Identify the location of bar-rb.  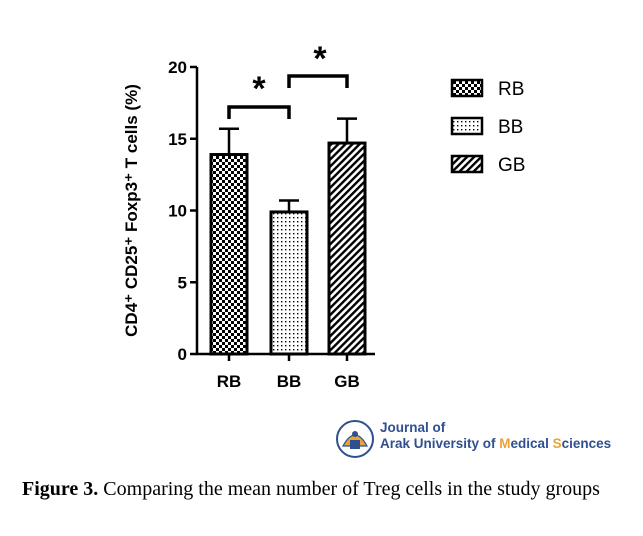
(229, 254).